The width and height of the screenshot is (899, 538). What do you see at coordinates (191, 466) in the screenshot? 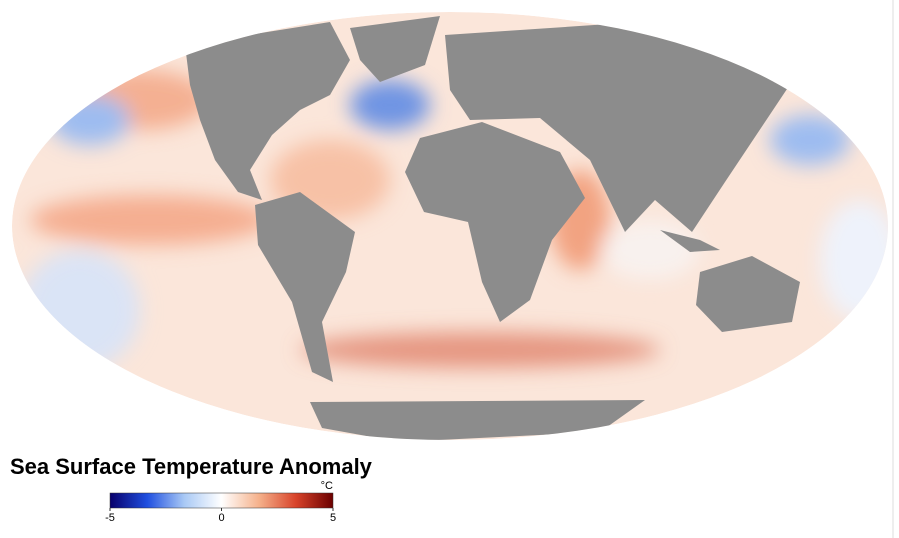
I see `title: Sea Surface Temperature Anomaly` at bounding box center [191, 466].